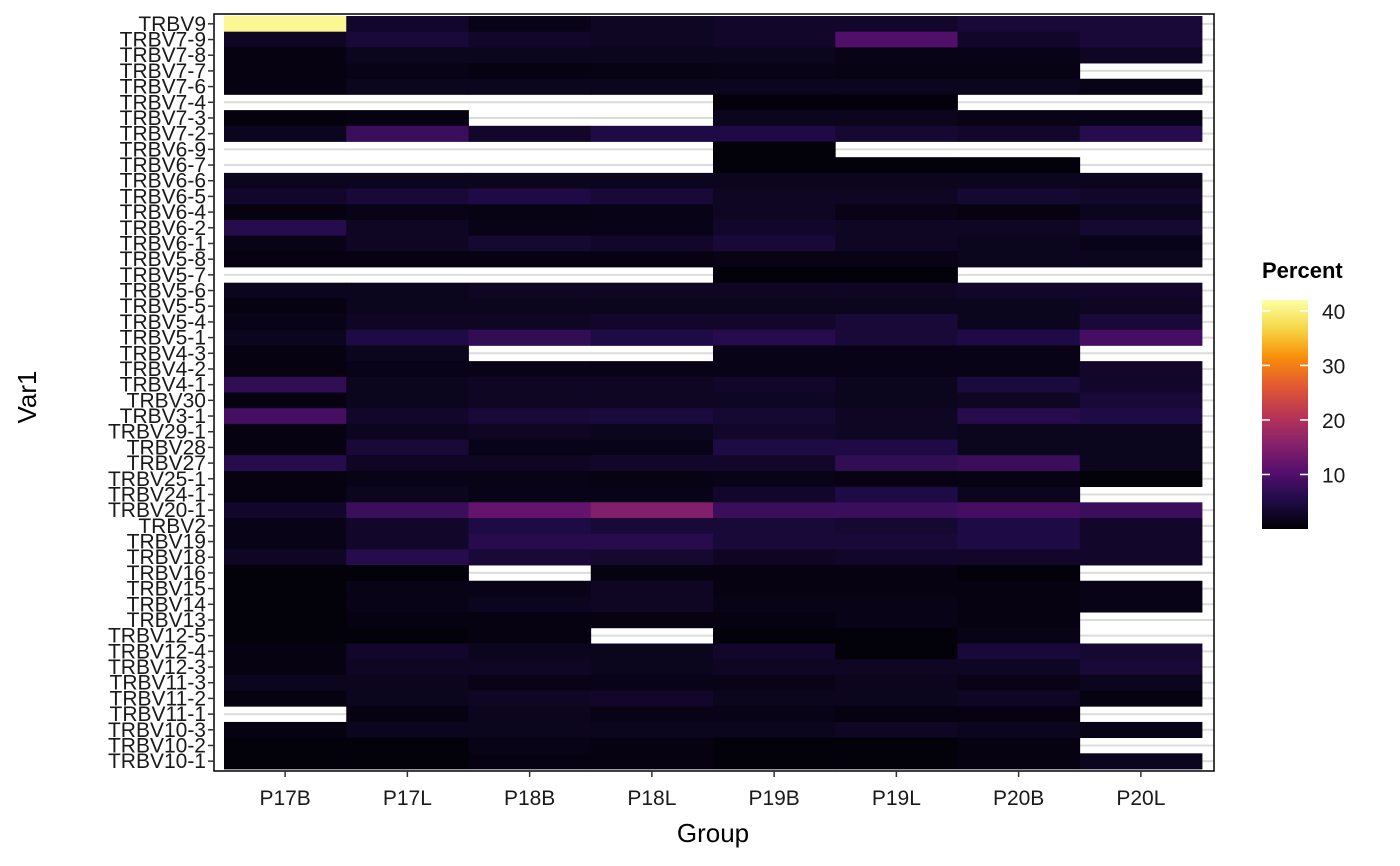 The width and height of the screenshot is (1400, 866). What do you see at coordinates (163, 291) in the screenshot?
I see `y-tick-label: TRBV5-6` at bounding box center [163, 291].